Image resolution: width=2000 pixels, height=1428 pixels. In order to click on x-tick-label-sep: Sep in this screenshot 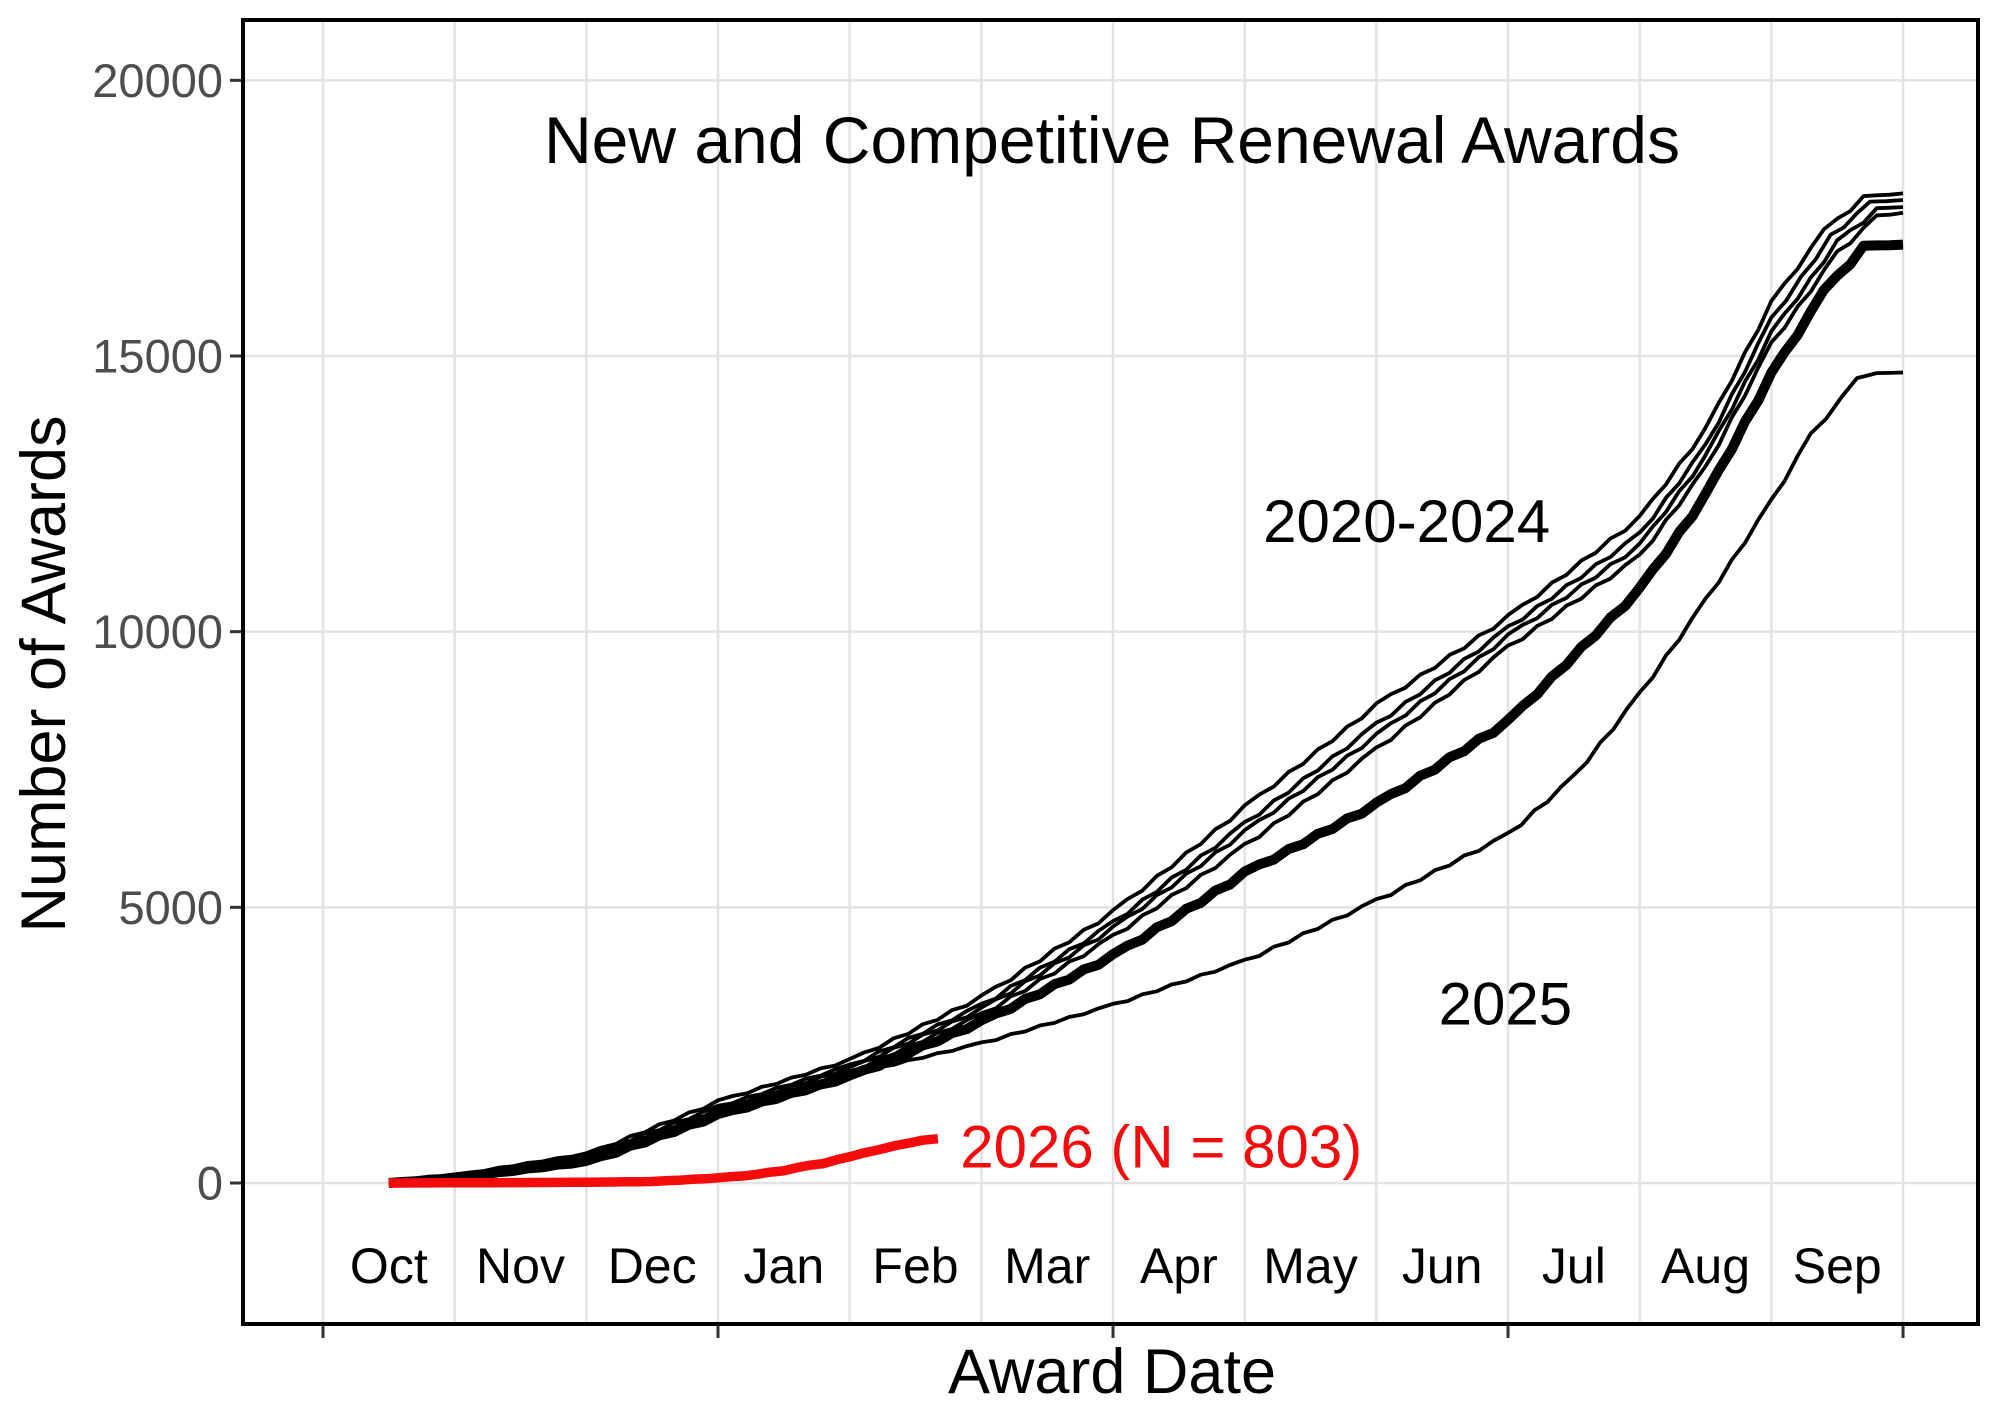, I will do `click(1837, 1266)`.